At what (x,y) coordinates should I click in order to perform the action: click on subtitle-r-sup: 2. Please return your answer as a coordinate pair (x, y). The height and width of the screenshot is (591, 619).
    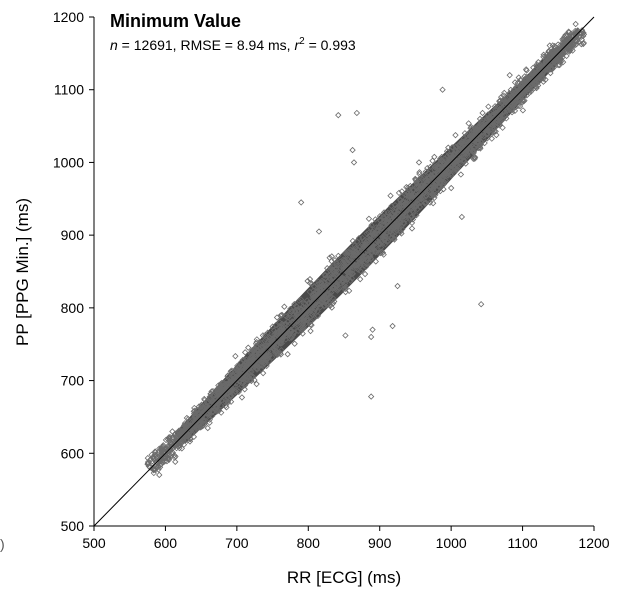
    Looking at the image, I should click on (302, 41).